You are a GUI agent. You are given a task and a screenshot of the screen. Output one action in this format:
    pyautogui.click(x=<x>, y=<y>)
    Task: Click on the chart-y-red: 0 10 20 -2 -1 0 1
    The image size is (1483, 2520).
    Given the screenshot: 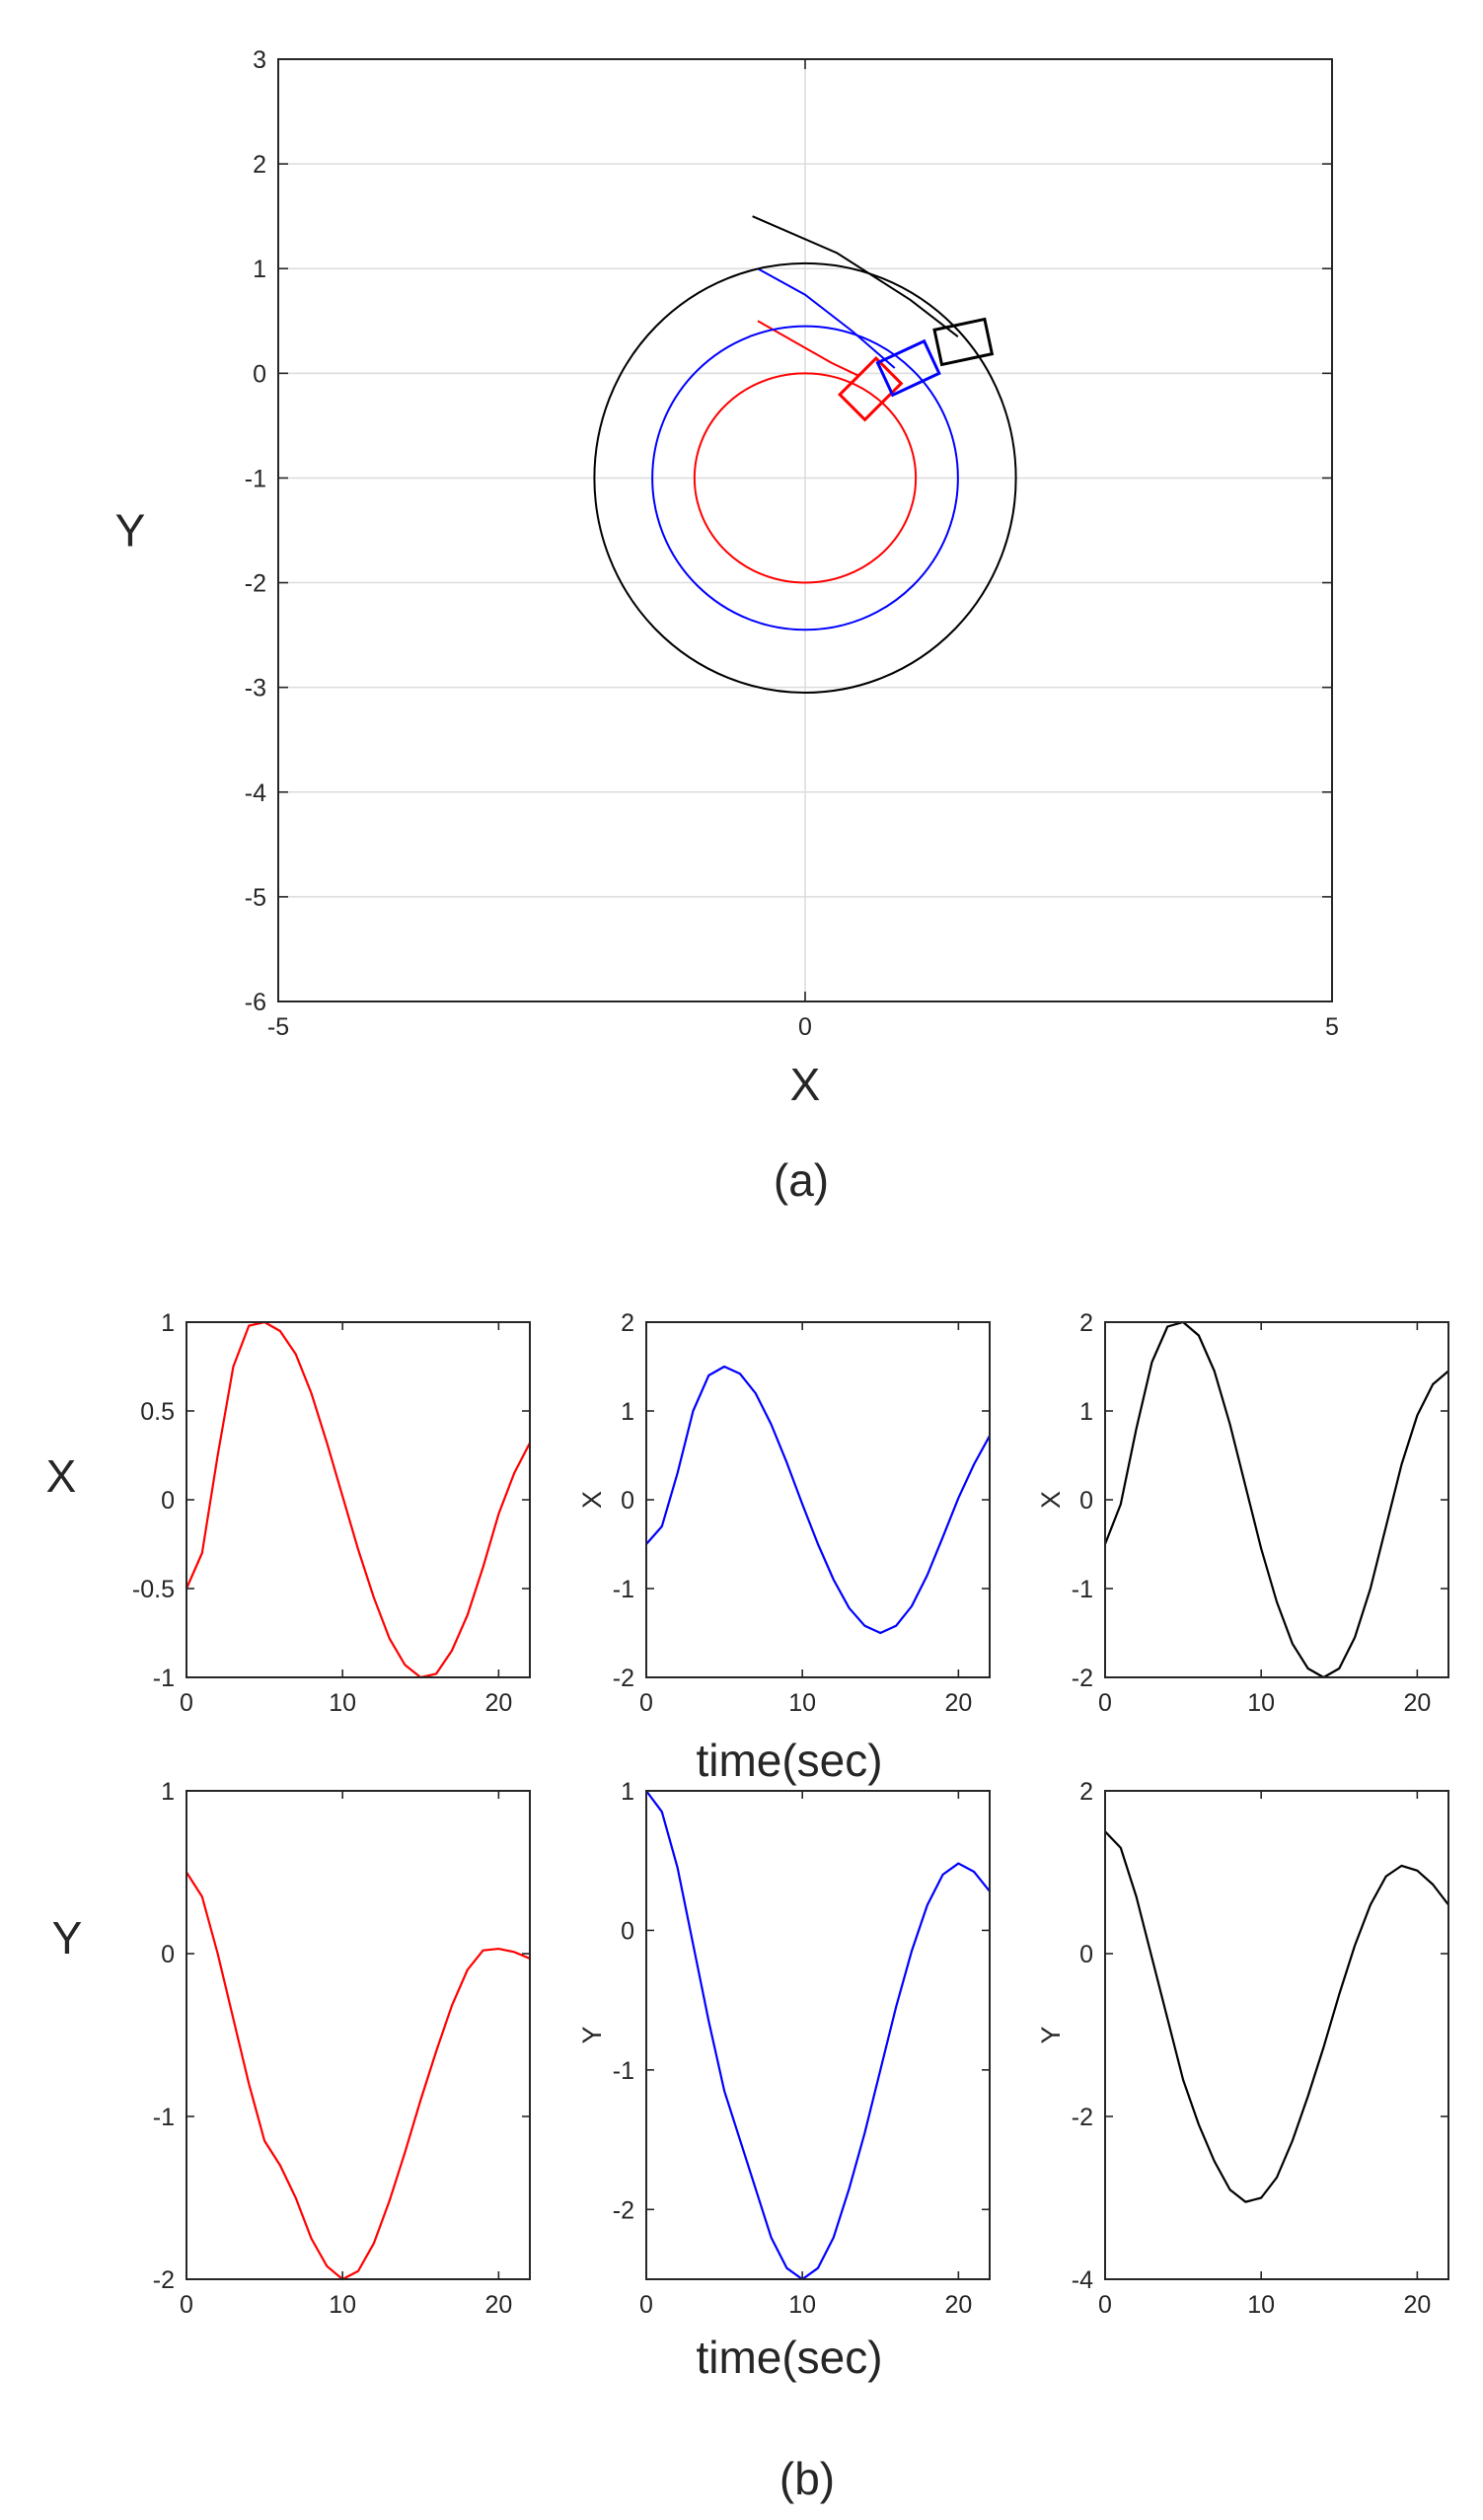 What is the action you would take?
    pyautogui.click(x=342, y=2048)
    